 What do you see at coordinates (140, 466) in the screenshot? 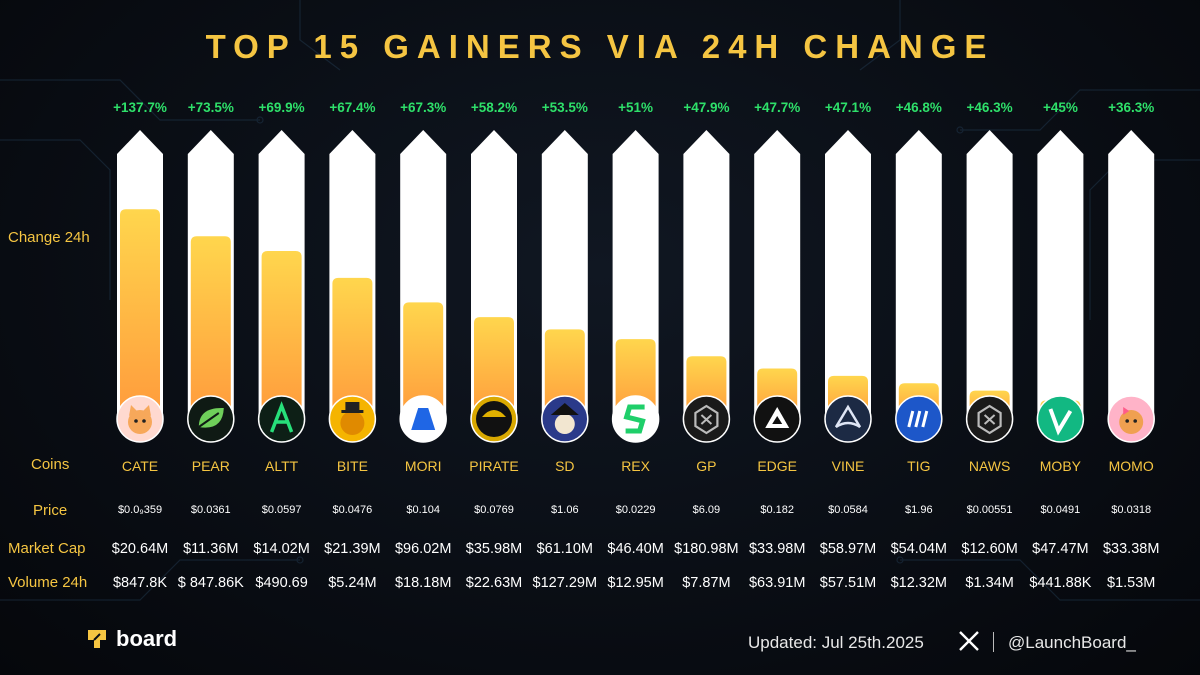
I see `coin-name: CATE` at bounding box center [140, 466].